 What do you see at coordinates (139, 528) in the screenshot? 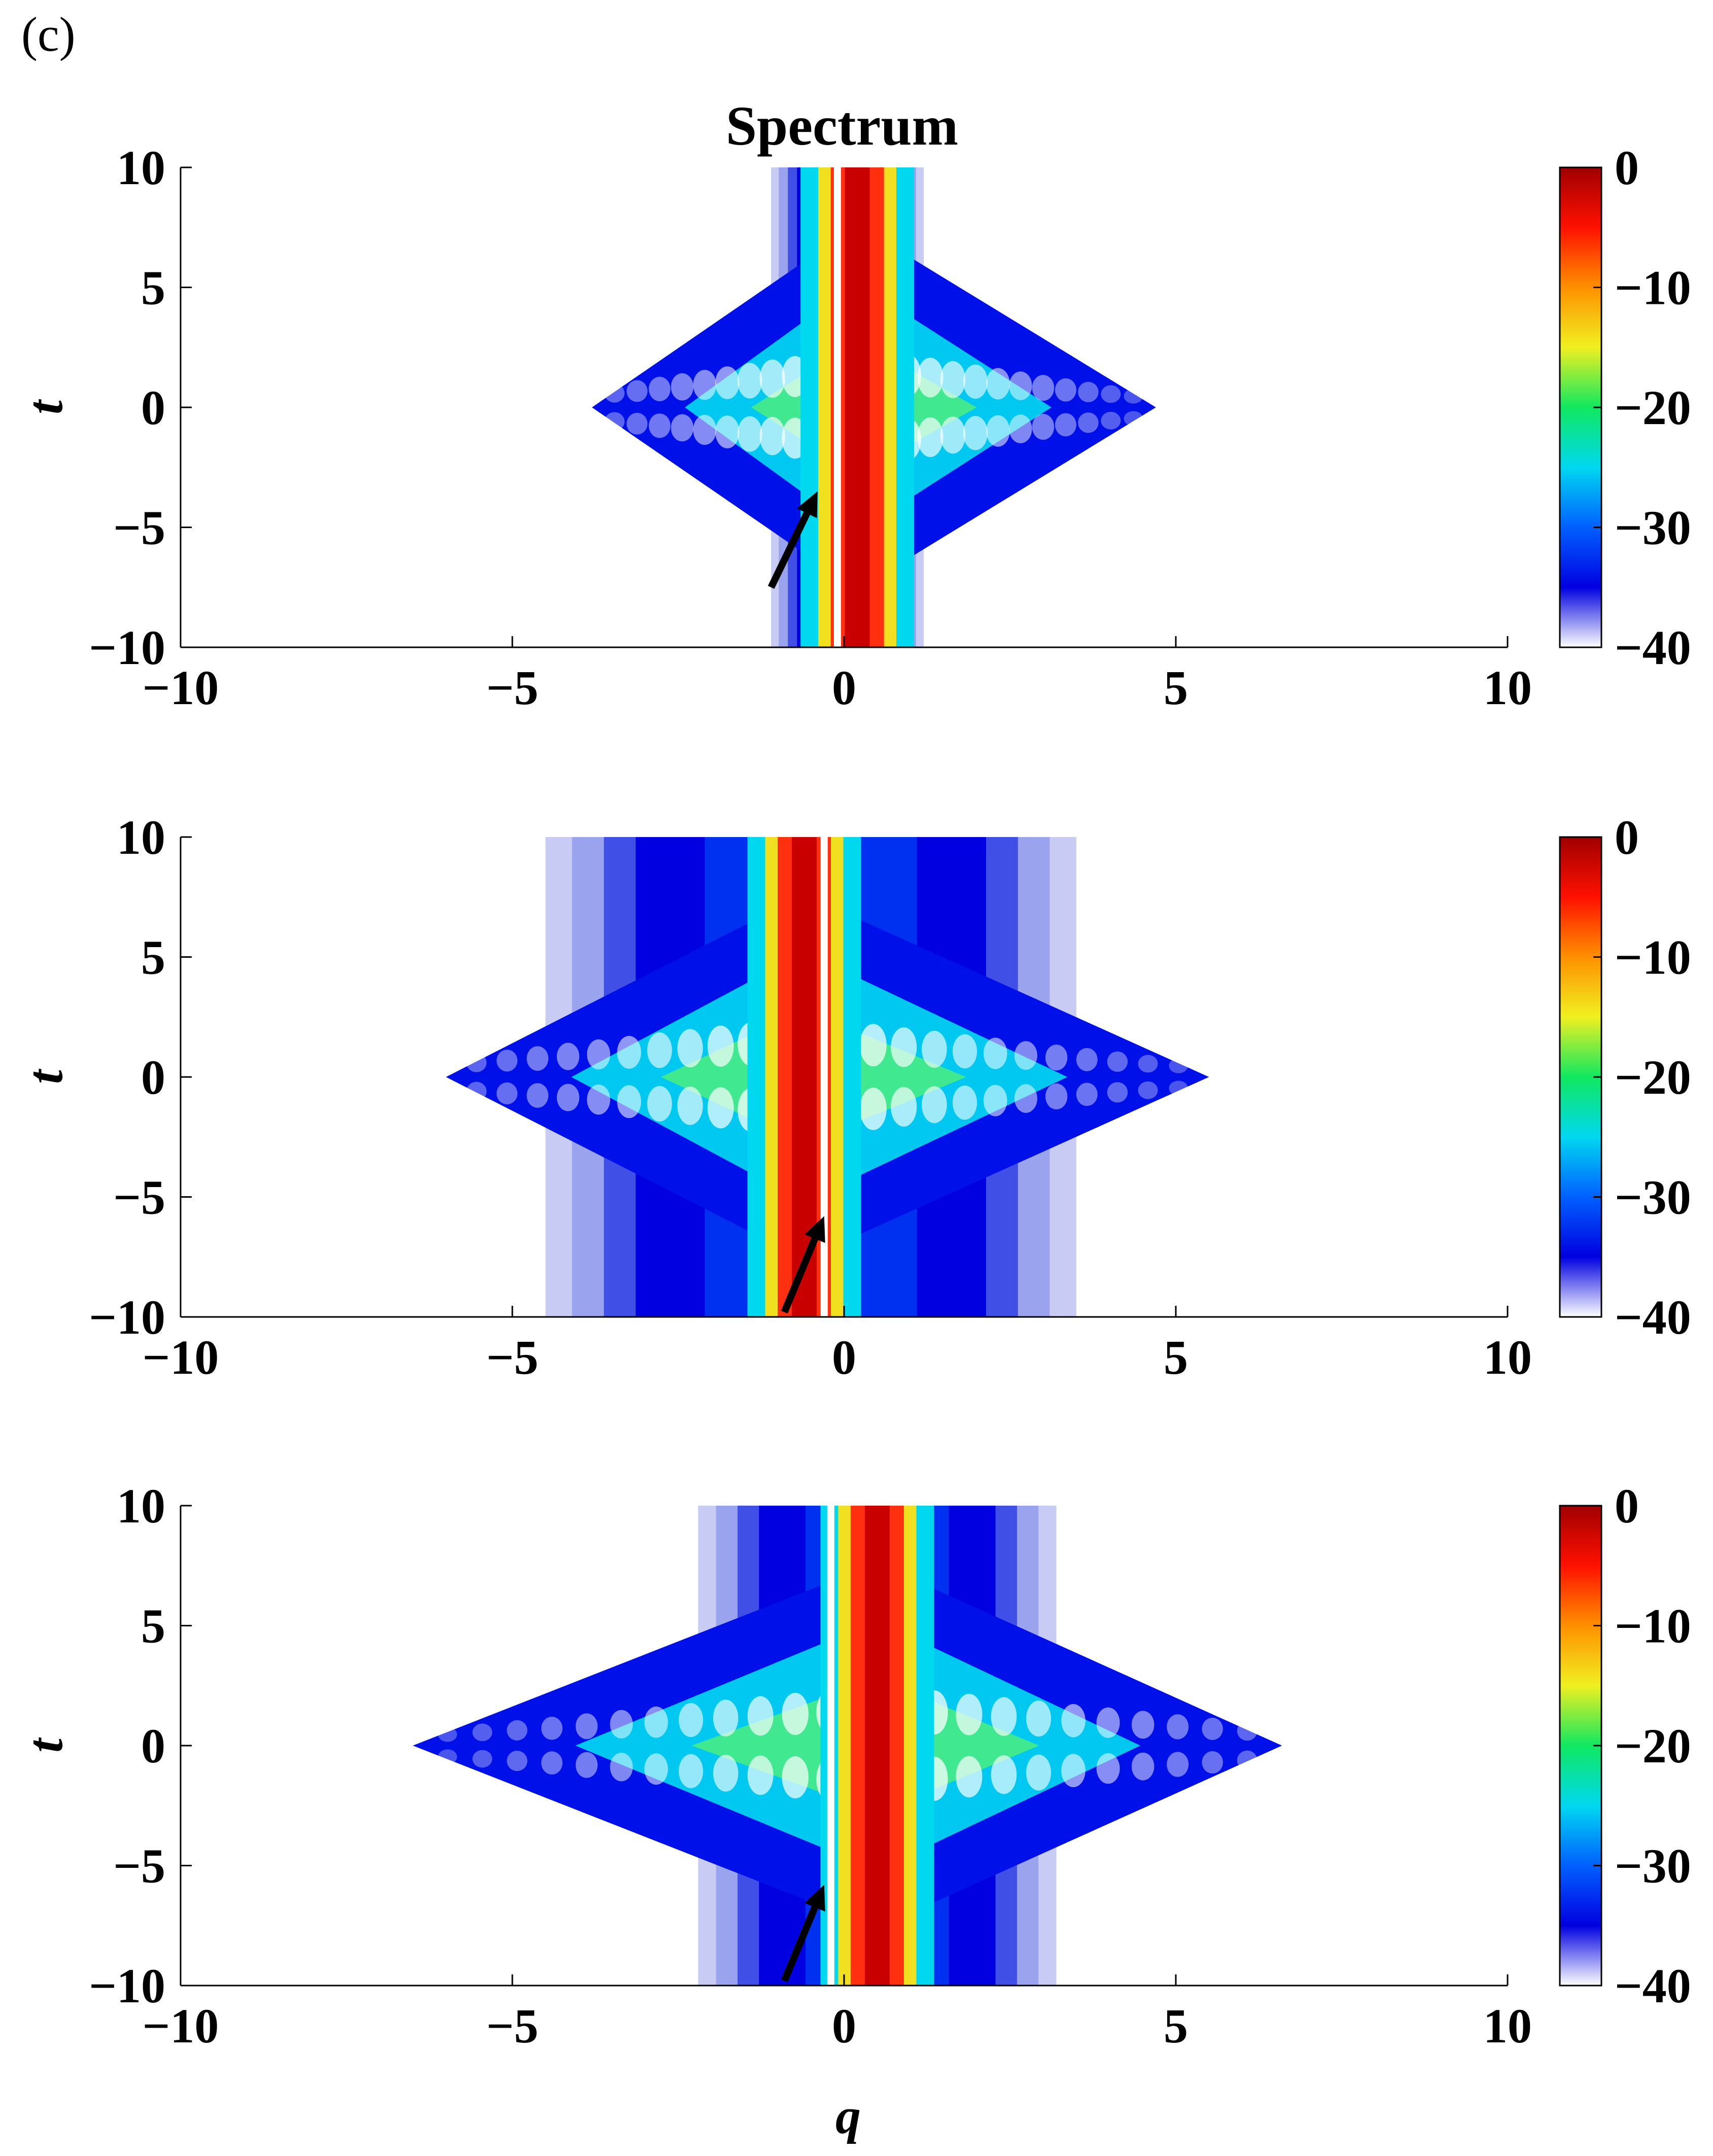
I see `y-tick-label: −5` at bounding box center [139, 528].